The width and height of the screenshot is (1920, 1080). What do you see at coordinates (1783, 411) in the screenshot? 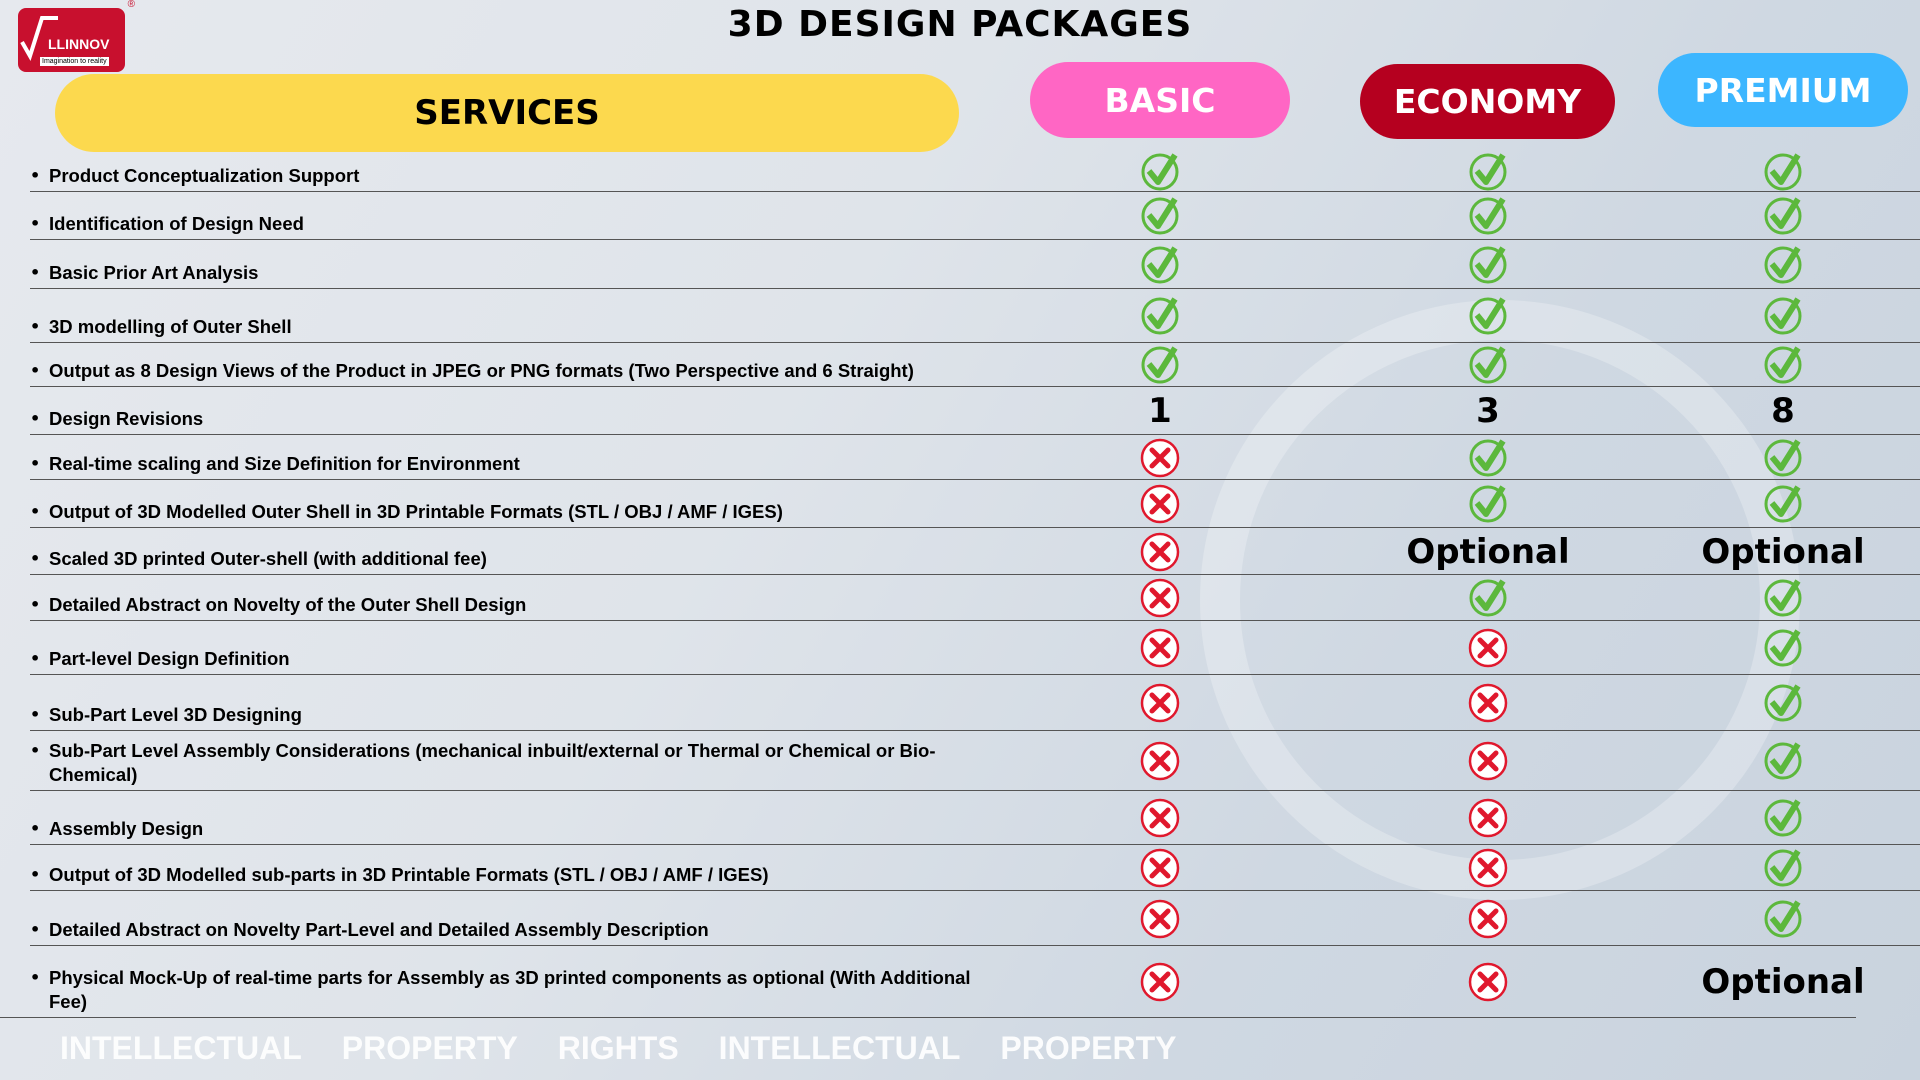
I see `premium-value: 8` at bounding box center [1783, 411].